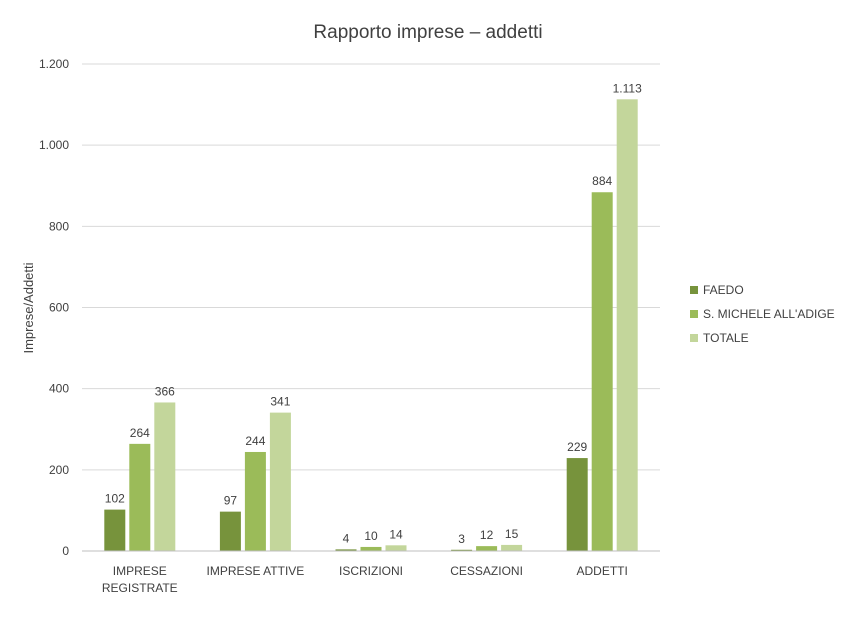 The height and width of the screenshot is (638, 850). What do you see at coordinates (59, 389) in the screenshot?
I see `y-tick-label: 400` at bounding box center [59, 389].